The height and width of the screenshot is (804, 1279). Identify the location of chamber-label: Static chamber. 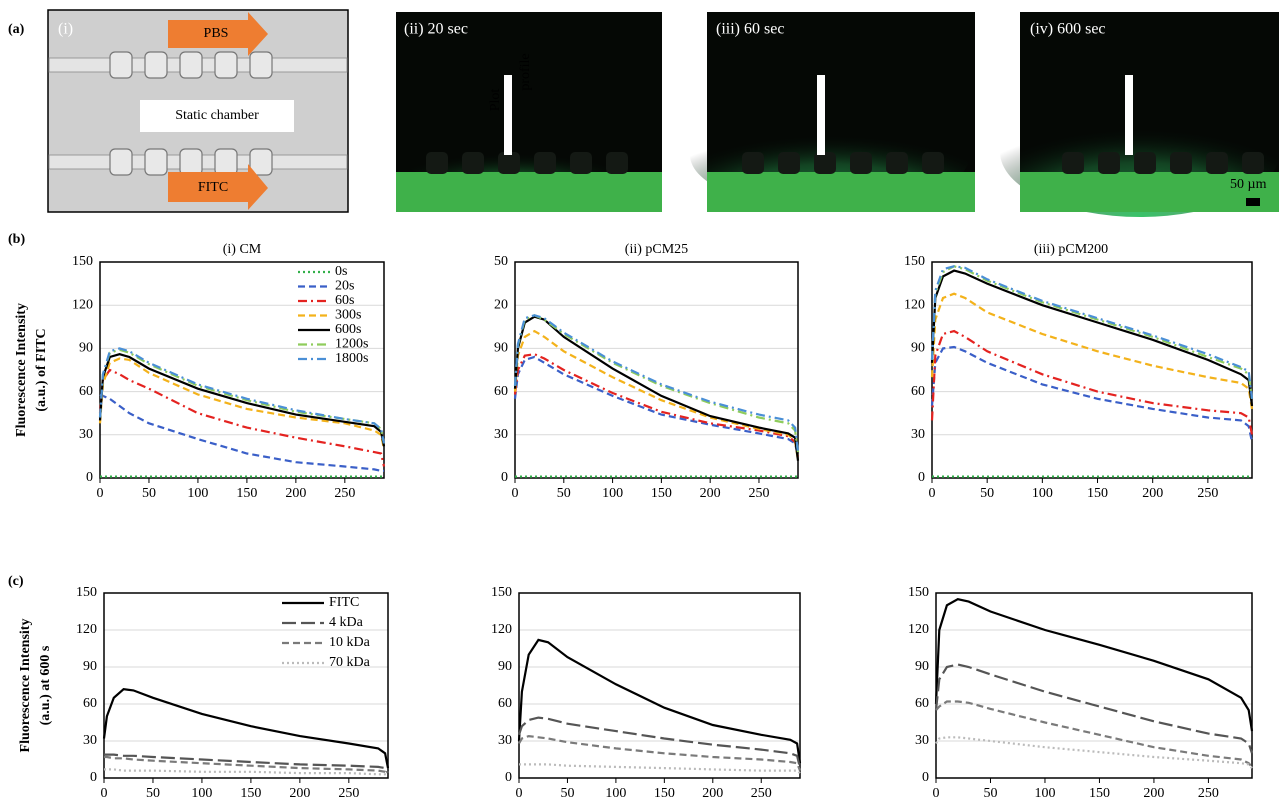
(217, 115).